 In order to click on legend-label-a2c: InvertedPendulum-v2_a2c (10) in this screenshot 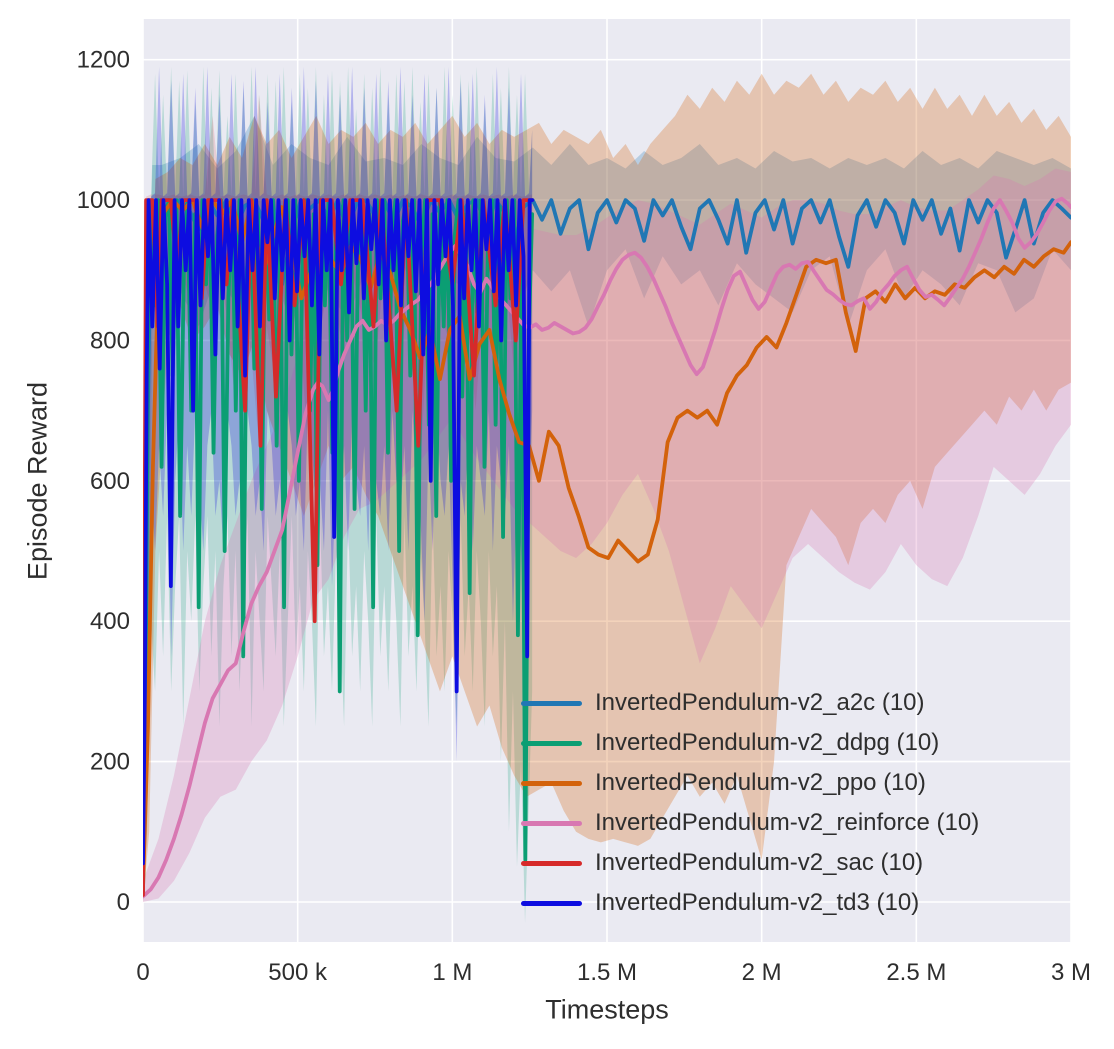, I will do `click(760, 702)`.